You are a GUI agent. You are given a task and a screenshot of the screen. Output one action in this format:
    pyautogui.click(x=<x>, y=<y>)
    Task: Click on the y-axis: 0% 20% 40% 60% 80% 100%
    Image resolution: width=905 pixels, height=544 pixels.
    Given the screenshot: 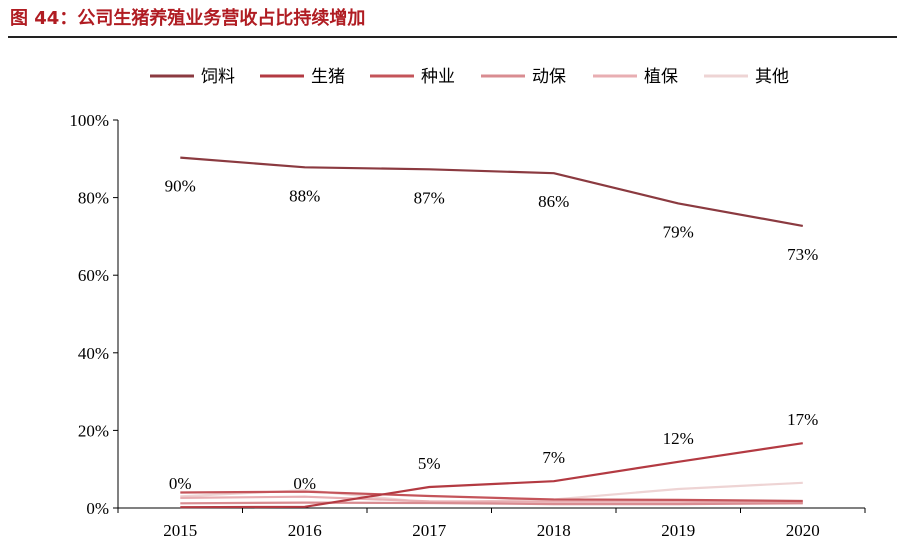 What is the action you would take?
    pyautogui.click(x=94, y=314)
    